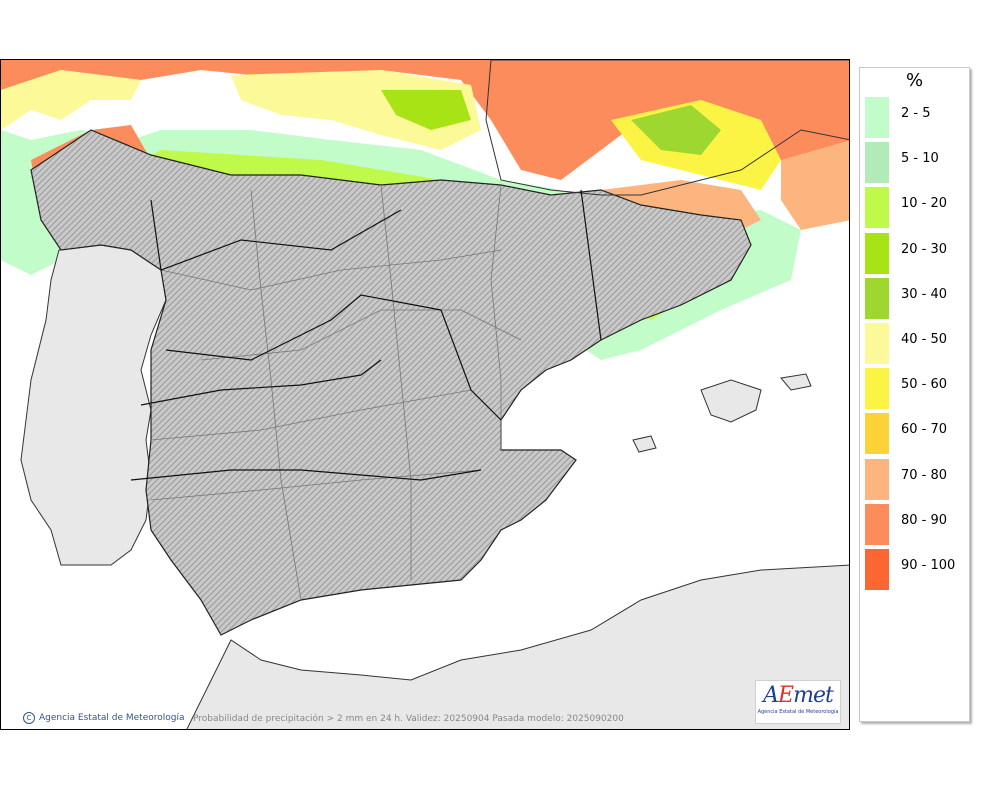 This screenshot has width=1000, height=790. What do you see at coordinates (924, 475) in the screenshot?
I see `legend-label: 70 - 80` at bounding box center [924, 475].